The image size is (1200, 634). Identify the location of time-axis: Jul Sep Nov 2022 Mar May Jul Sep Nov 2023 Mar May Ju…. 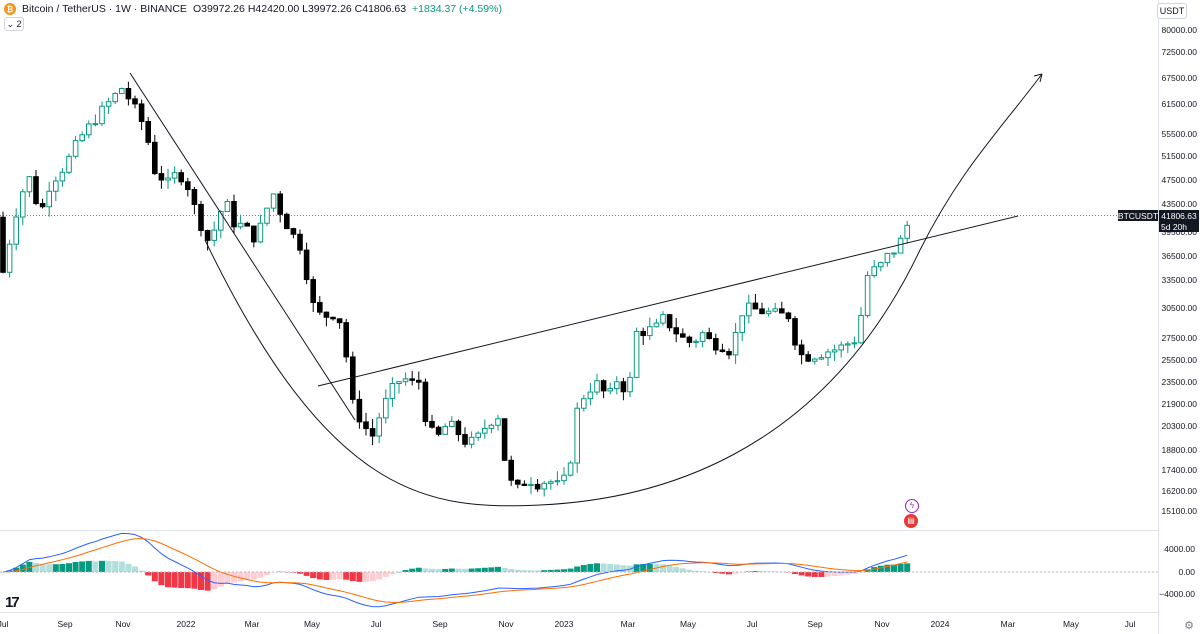
(568, 624).